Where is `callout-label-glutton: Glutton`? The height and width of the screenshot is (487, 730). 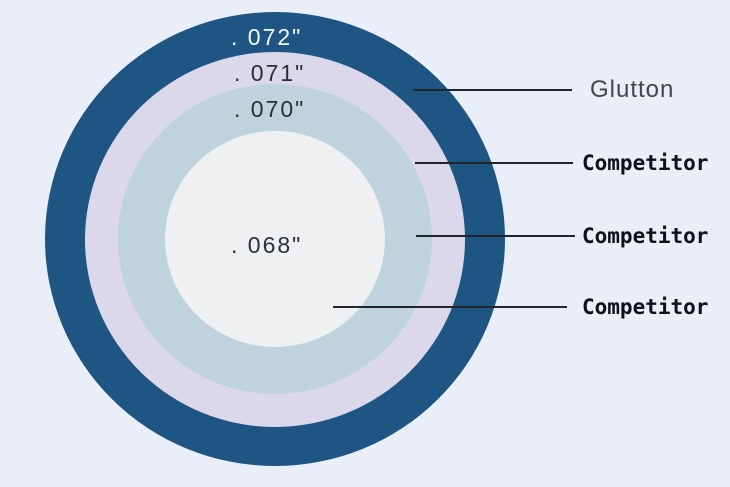 callout-label-glutton: Glutton is located at coordinates (632, 89).